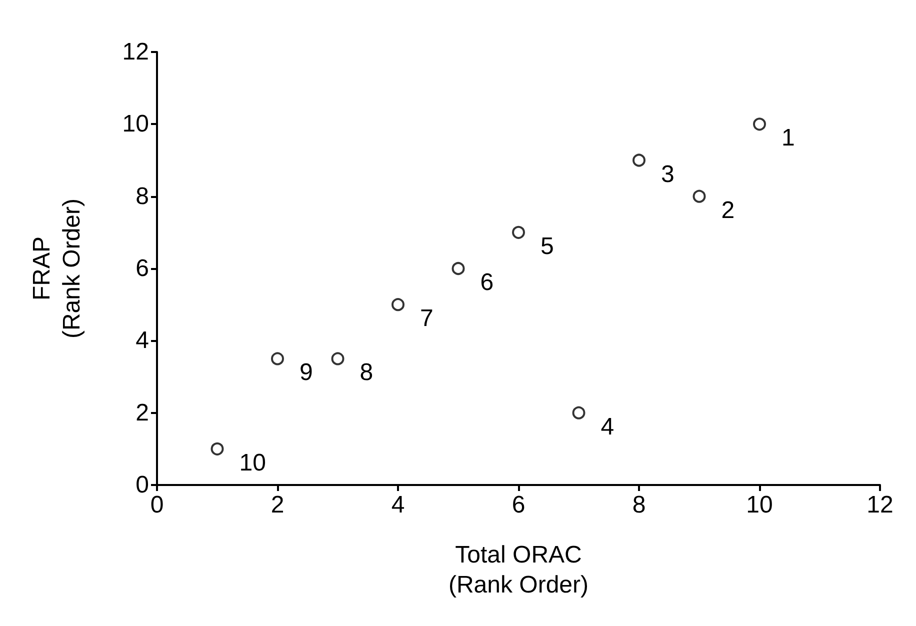  What do you see at coordinates (667, 174) in the screenshot?
I see `annotation: 3` at bounding box center [667, 174].